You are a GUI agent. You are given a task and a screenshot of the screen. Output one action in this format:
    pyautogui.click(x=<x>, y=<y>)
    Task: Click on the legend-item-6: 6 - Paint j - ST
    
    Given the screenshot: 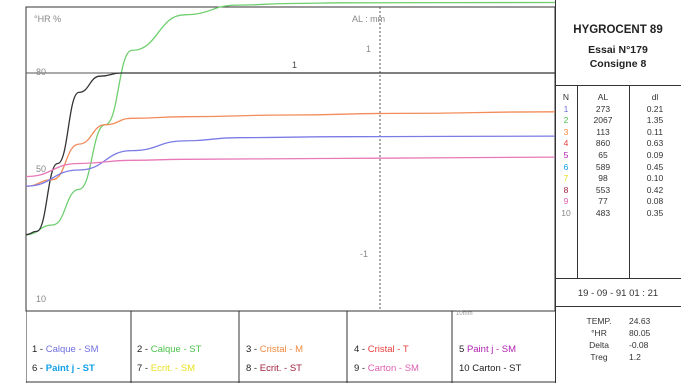 What is the action you would take?
    pyautogui.click(x=63, y=368)
    